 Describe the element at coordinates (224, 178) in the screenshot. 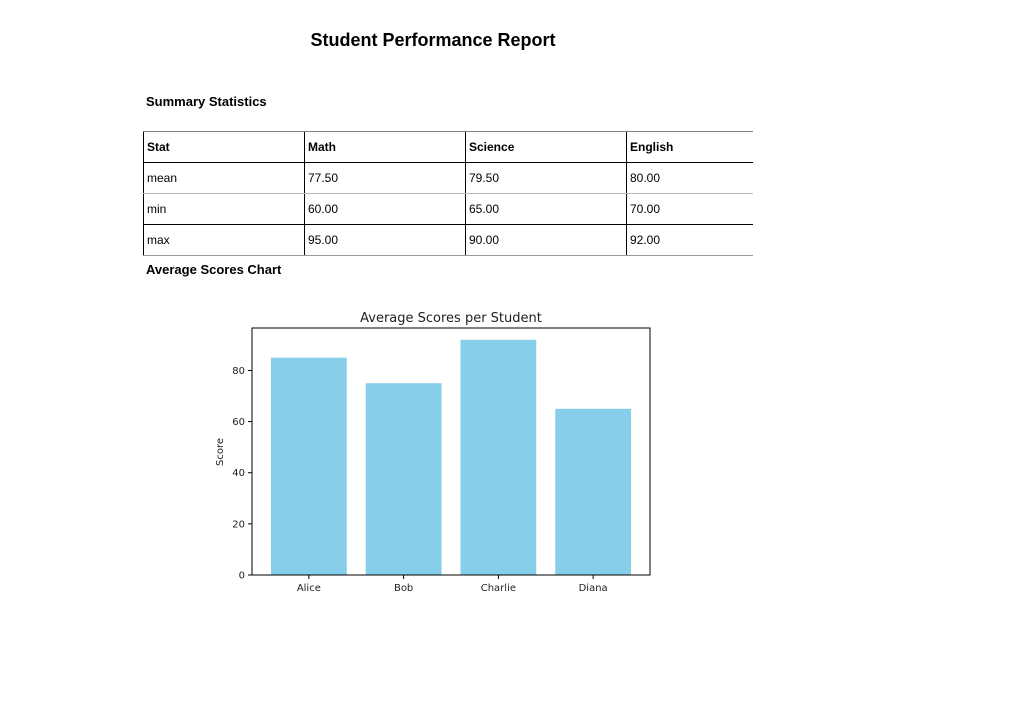

I see `table-cell: mean` at that location.